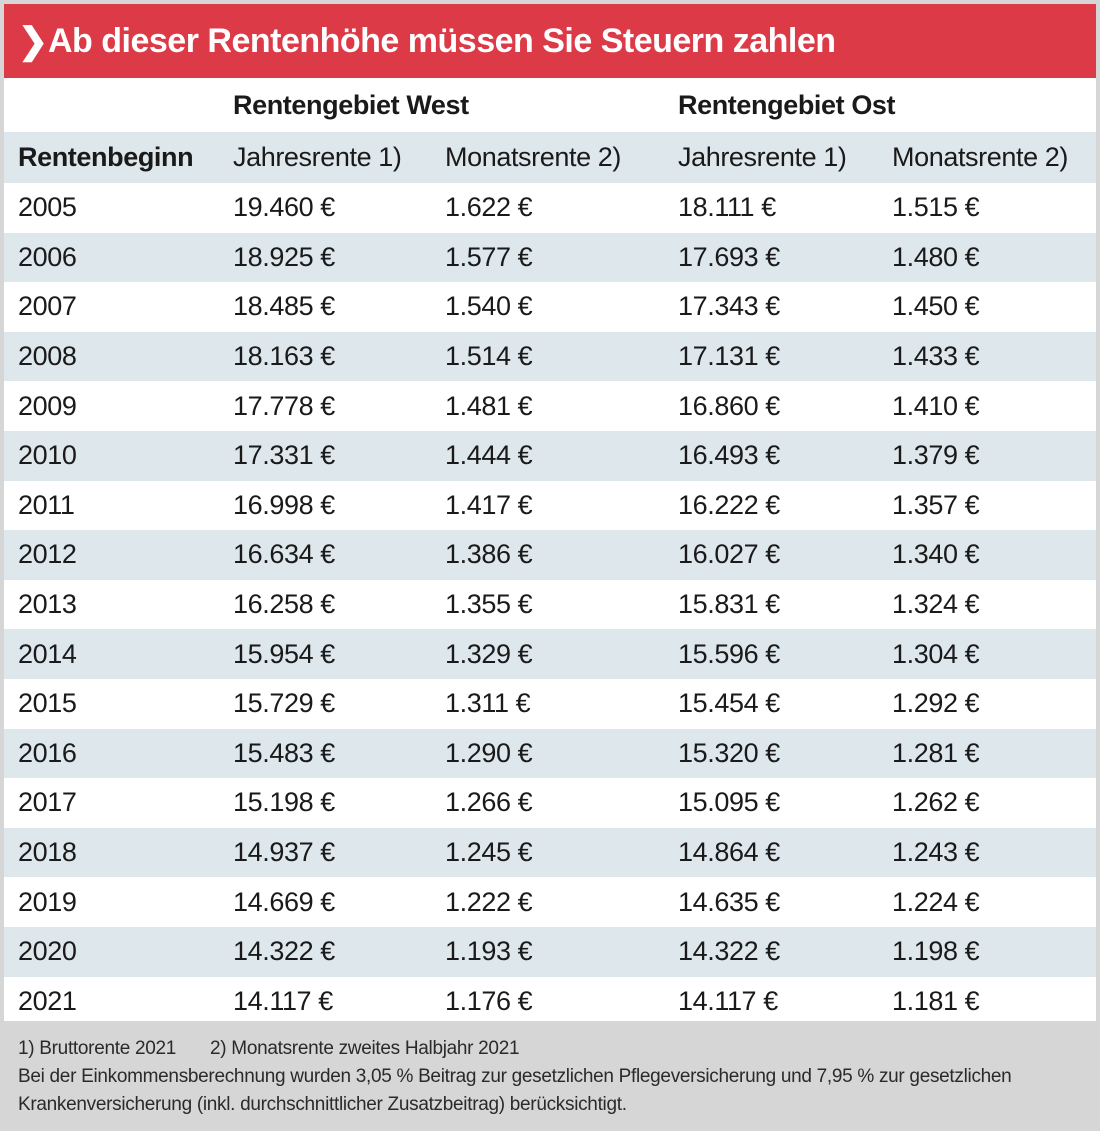  I want to click on value-cell: 1.198 €, so click(936, 951).